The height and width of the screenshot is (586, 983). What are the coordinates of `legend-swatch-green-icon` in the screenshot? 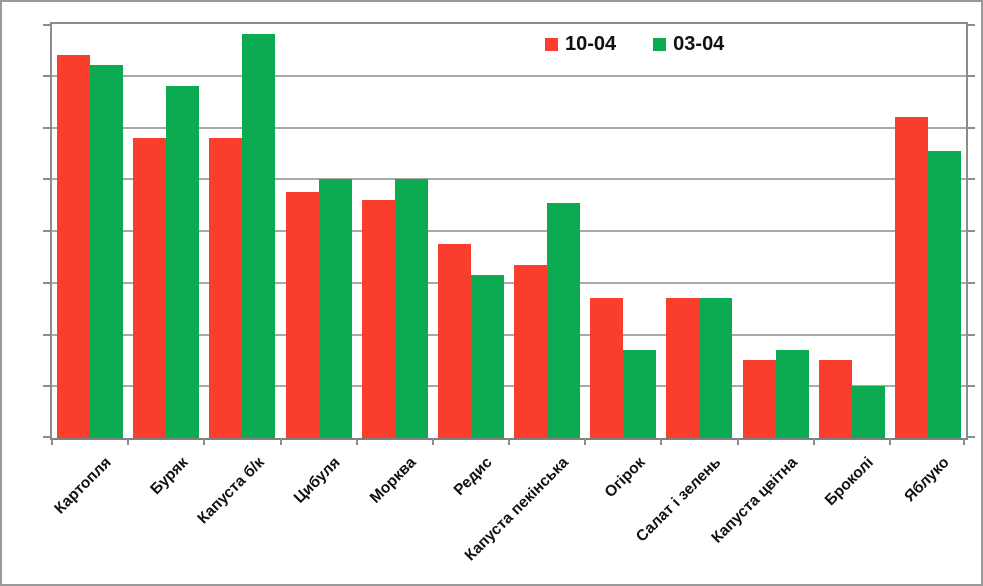 It's located at (660, 44).